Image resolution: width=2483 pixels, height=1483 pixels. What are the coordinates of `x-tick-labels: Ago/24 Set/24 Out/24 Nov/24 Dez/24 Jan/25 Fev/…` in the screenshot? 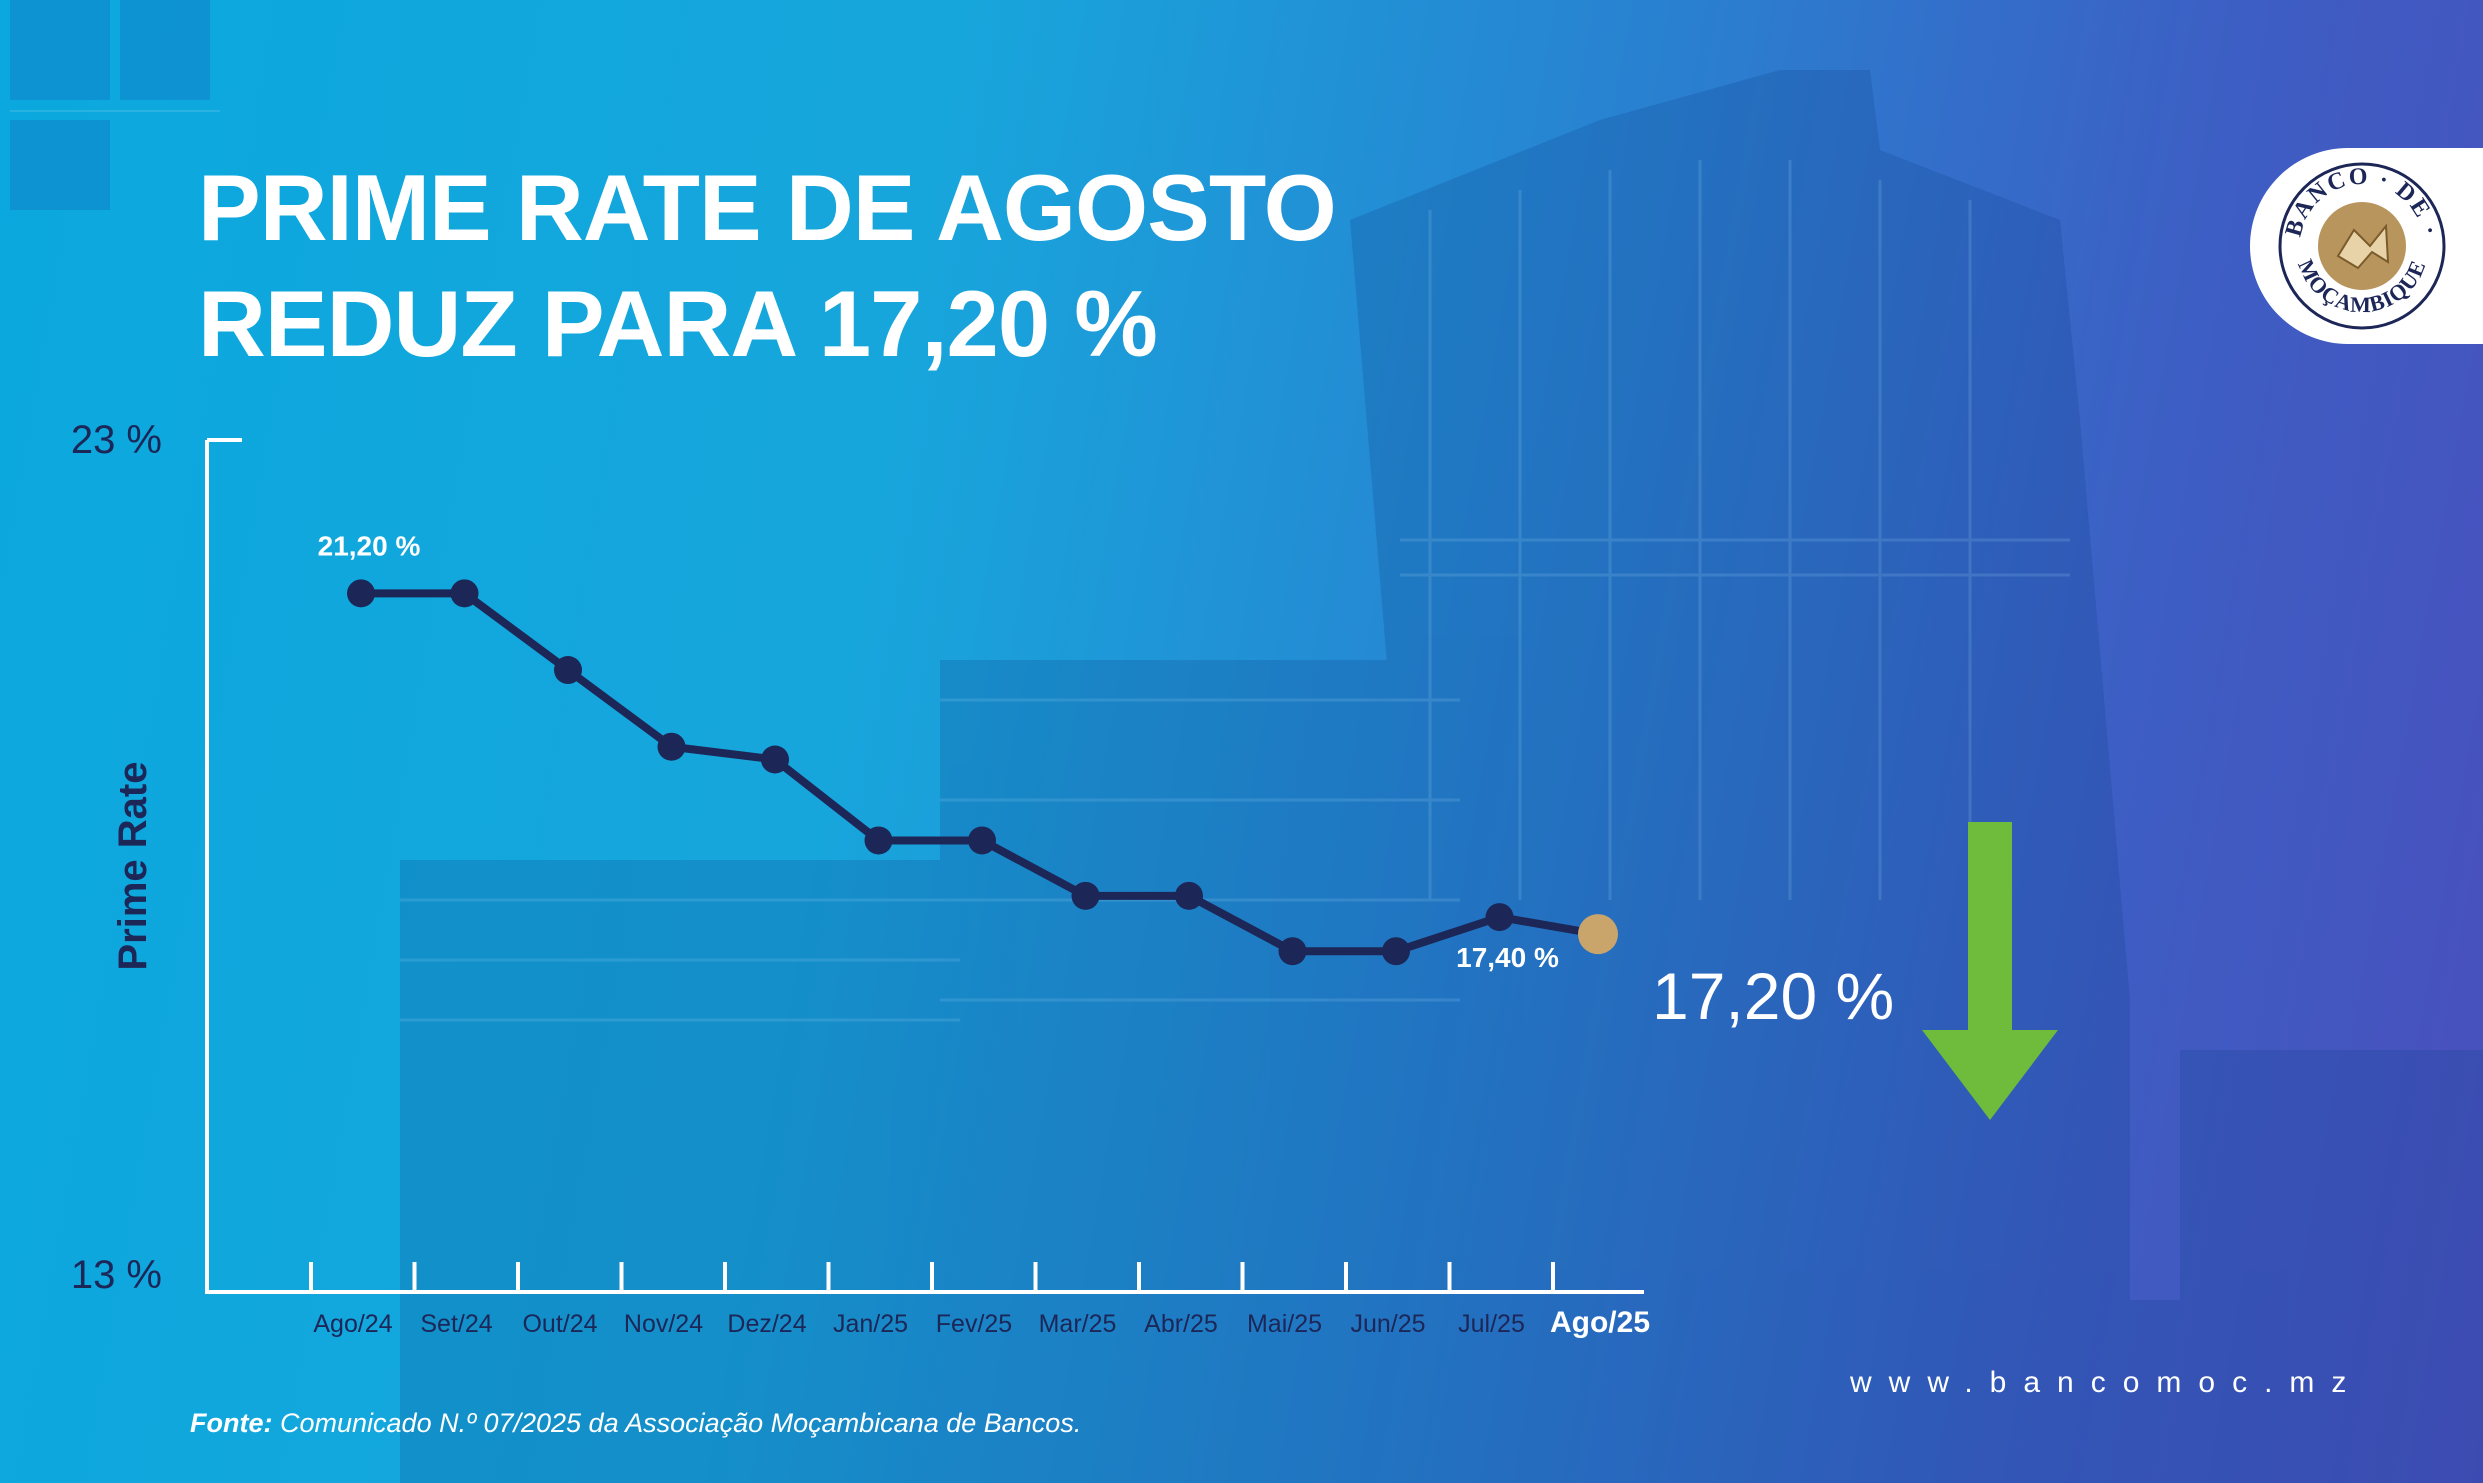 It's located at (981, 1322).